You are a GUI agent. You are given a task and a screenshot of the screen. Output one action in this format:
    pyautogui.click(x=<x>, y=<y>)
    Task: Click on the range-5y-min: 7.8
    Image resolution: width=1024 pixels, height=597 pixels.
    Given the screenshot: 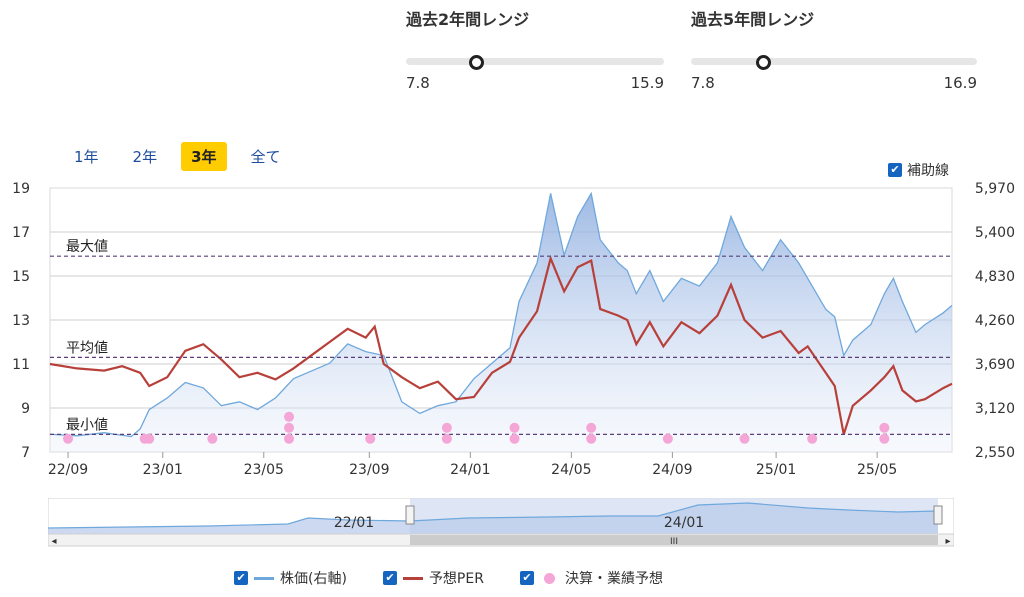 What is the action you would take?
    pyautogui.click(x=703, y=83)
    